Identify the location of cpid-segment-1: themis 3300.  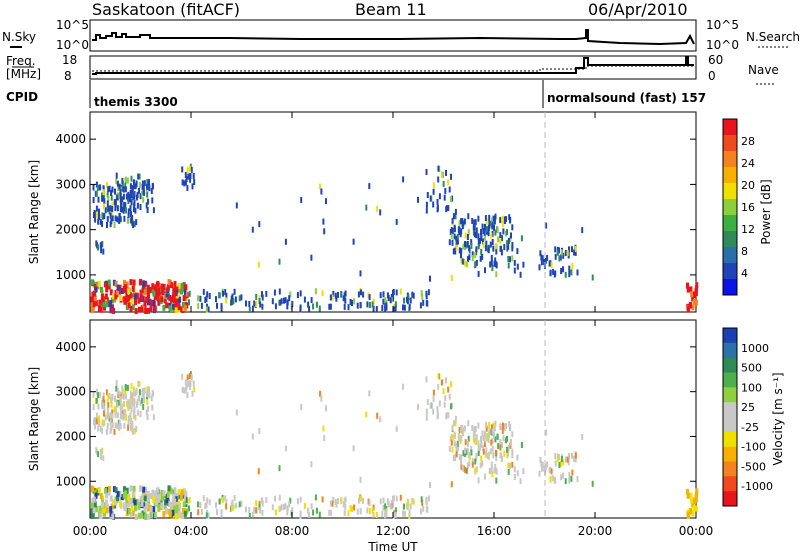
(136, 102).